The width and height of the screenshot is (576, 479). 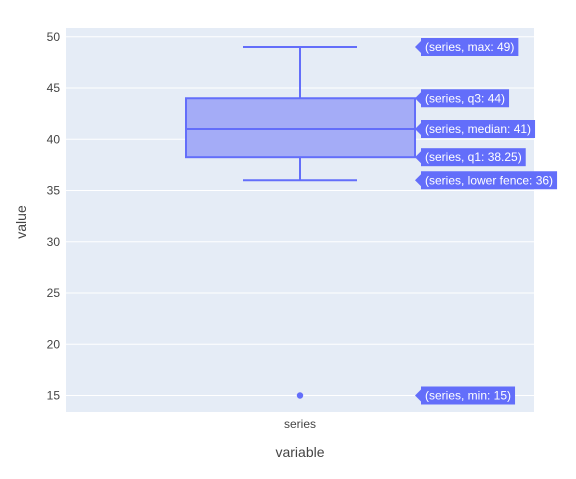 What do you see at coordinates (418, 180) in the screenshot?
I see `hover-label-pointer-lower-fence` at bounding box center [418, 180].